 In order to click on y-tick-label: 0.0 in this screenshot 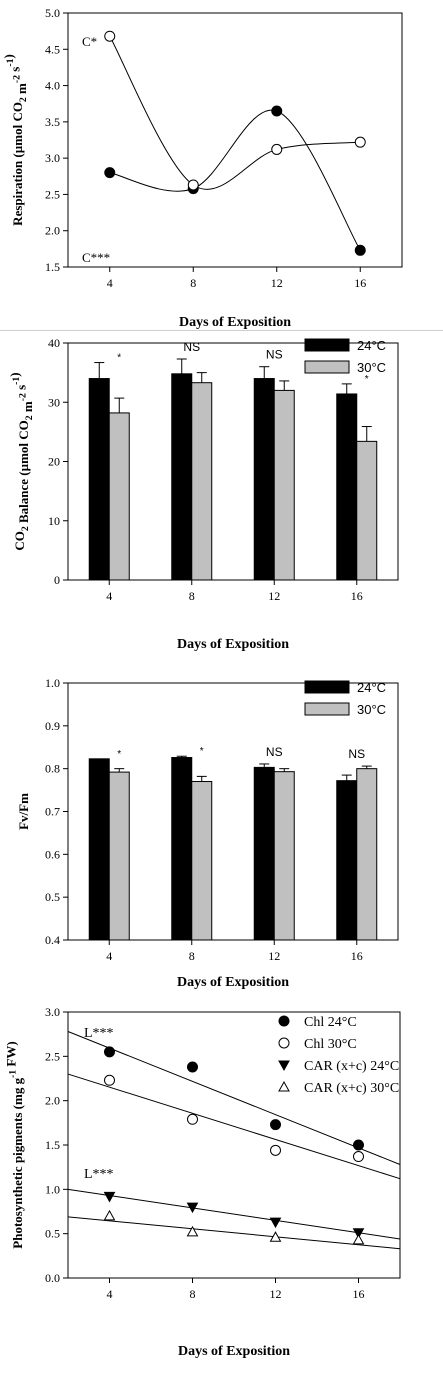, I will do `click(52, 1278)`.